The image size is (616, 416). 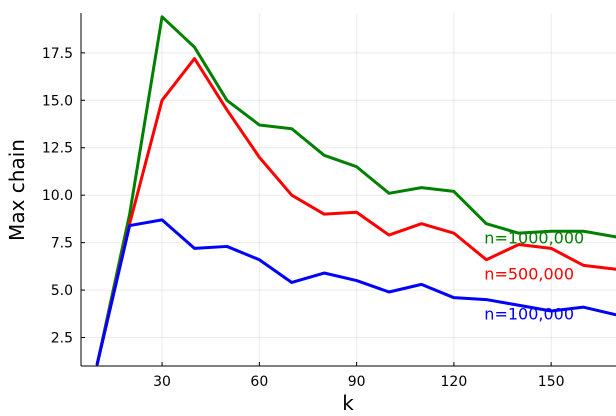 What do you see at coordinates (57, 196) in the screenshot?
I see `y-tick-label: 10.0` at bounding box center [57, 196].